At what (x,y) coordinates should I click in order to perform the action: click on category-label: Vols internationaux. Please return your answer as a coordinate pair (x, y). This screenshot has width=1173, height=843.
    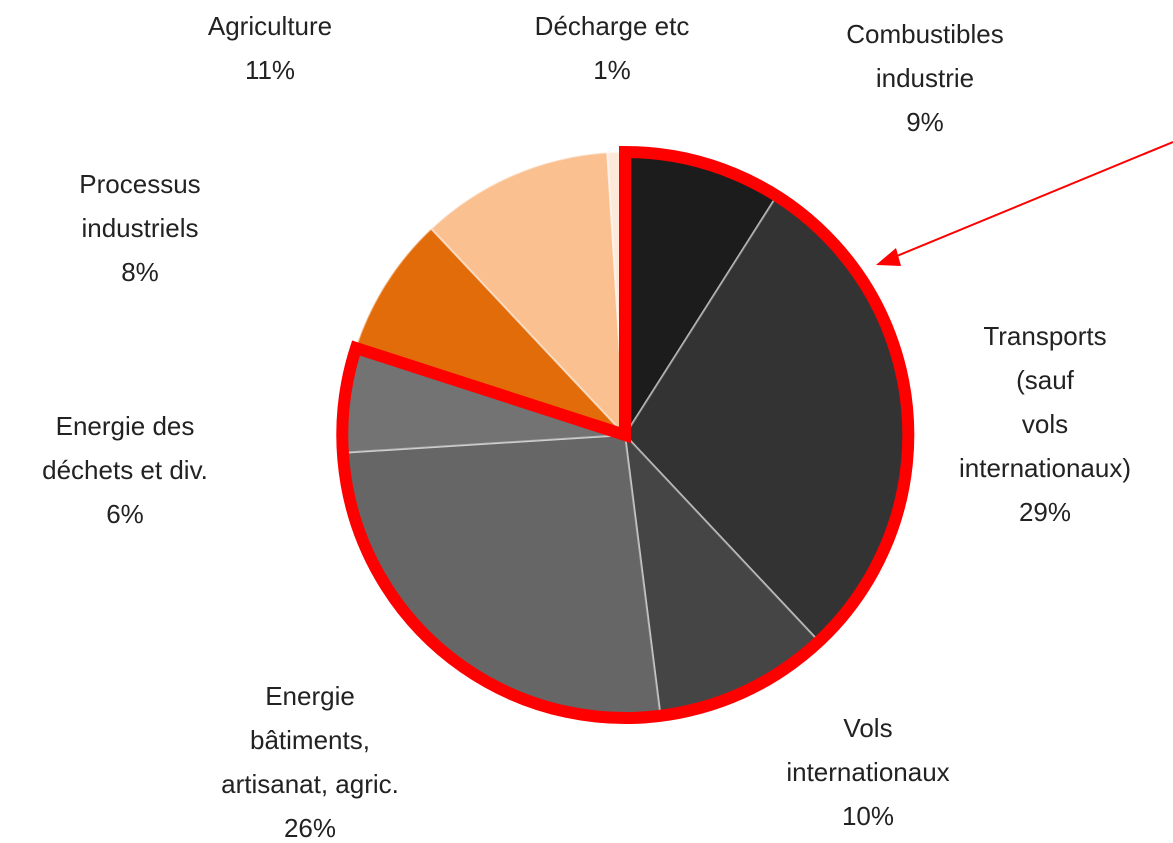
    Looking at the image, I should click on (868, 750).